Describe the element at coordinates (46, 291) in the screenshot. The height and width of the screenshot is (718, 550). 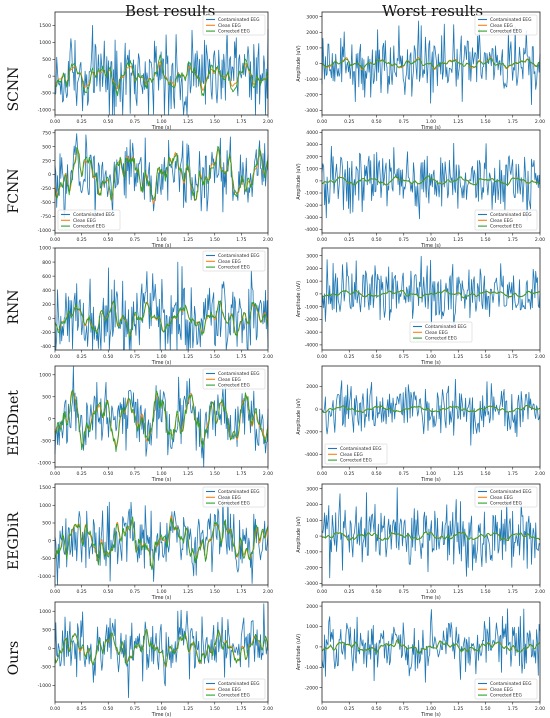
I see `y-tick-label: 400` at that location.